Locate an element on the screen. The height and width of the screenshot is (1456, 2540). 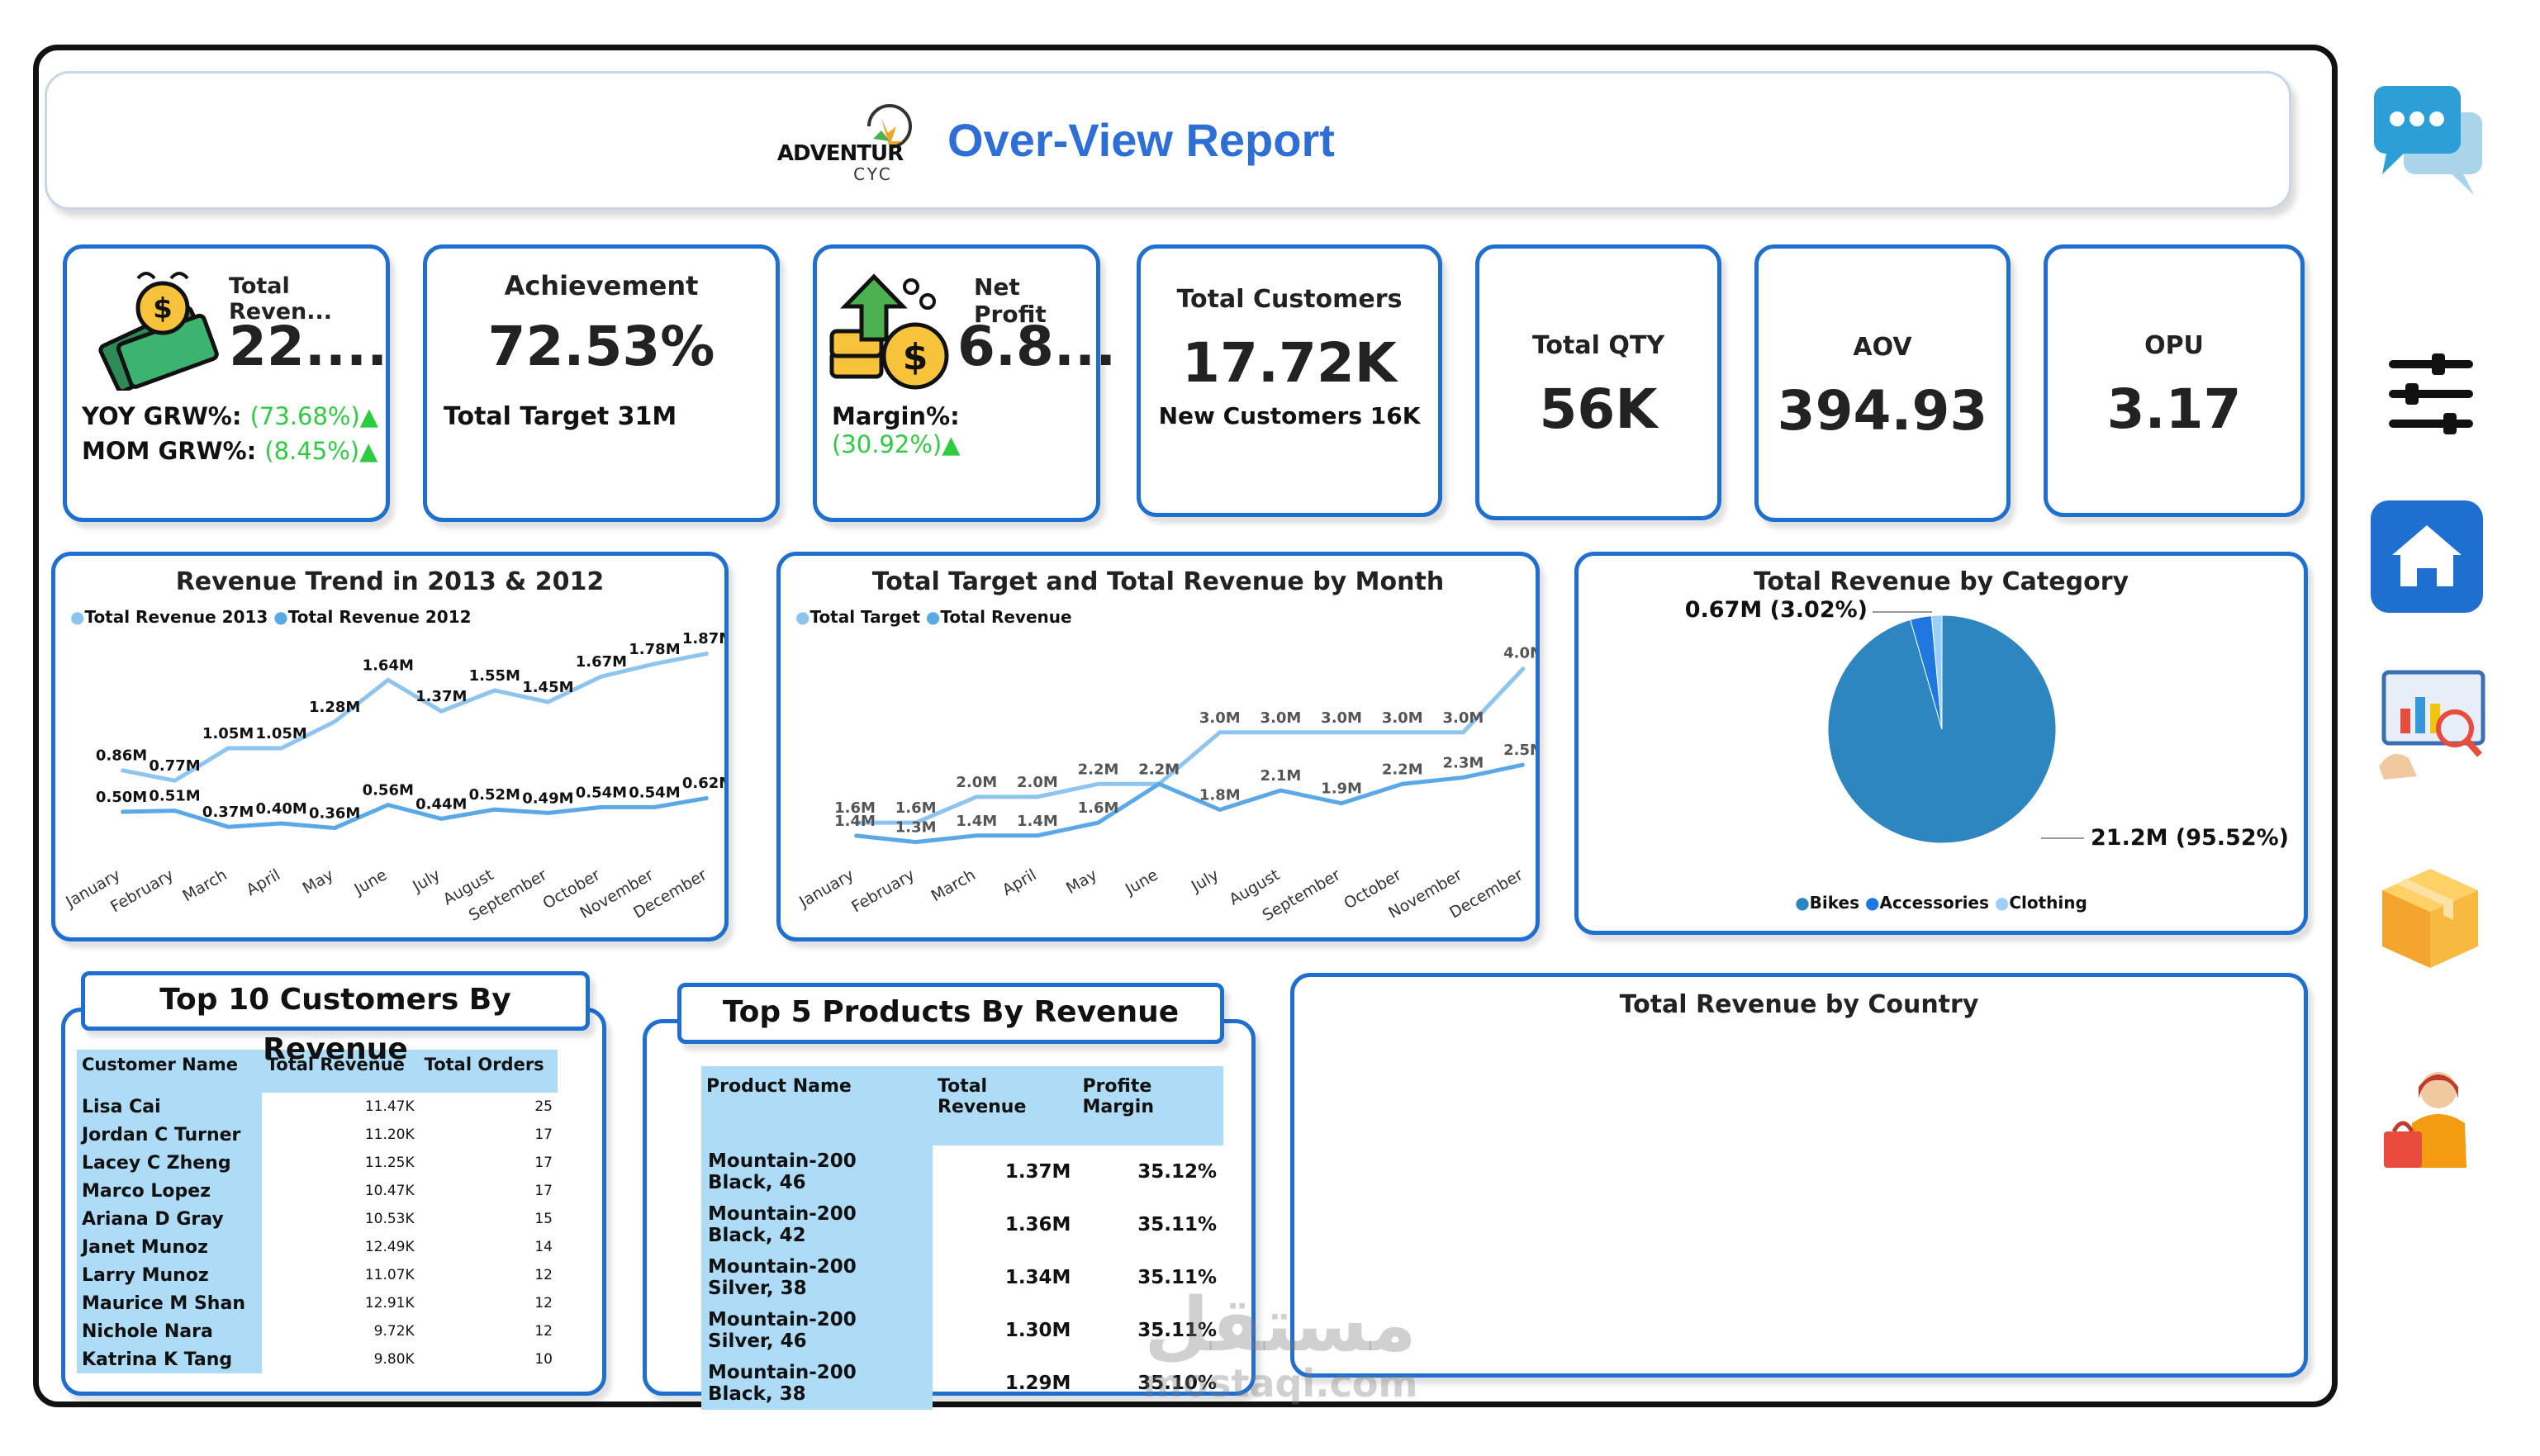
table-row: Lisa Cai 11.47K 25 is located at coordinates (317, 1107).